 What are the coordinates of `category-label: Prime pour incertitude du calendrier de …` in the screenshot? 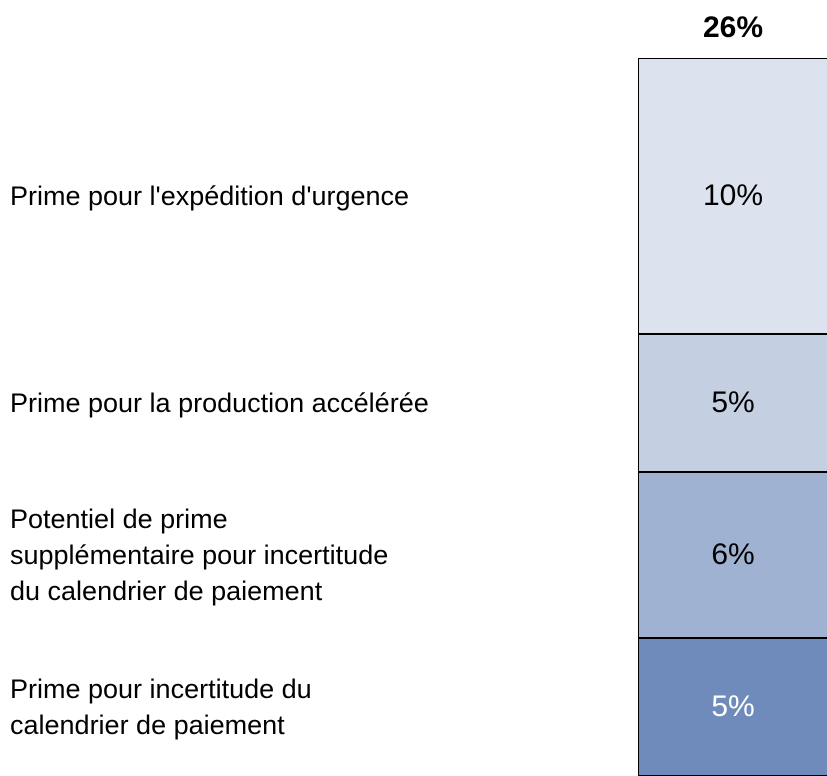 It's located at (161, 706).